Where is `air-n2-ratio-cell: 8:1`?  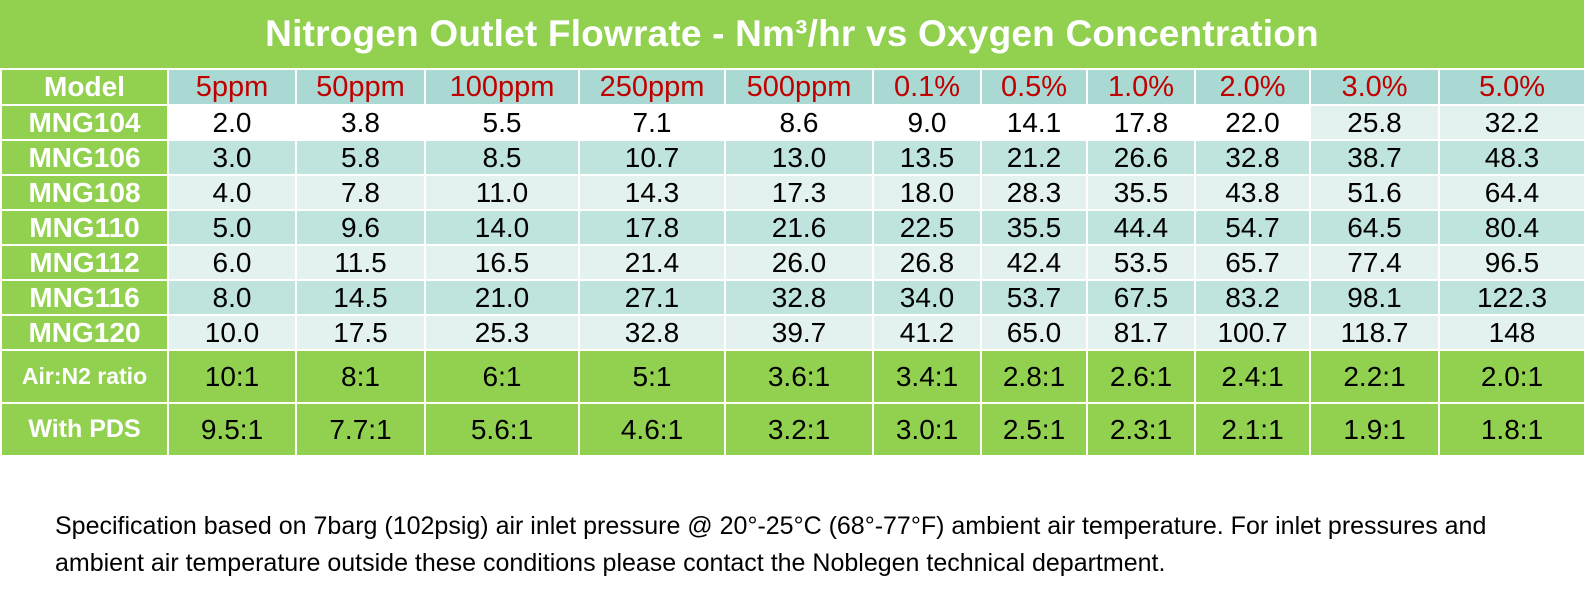 air-n2-ratio-cell: 8:1 is located at coordinates (360, 376).